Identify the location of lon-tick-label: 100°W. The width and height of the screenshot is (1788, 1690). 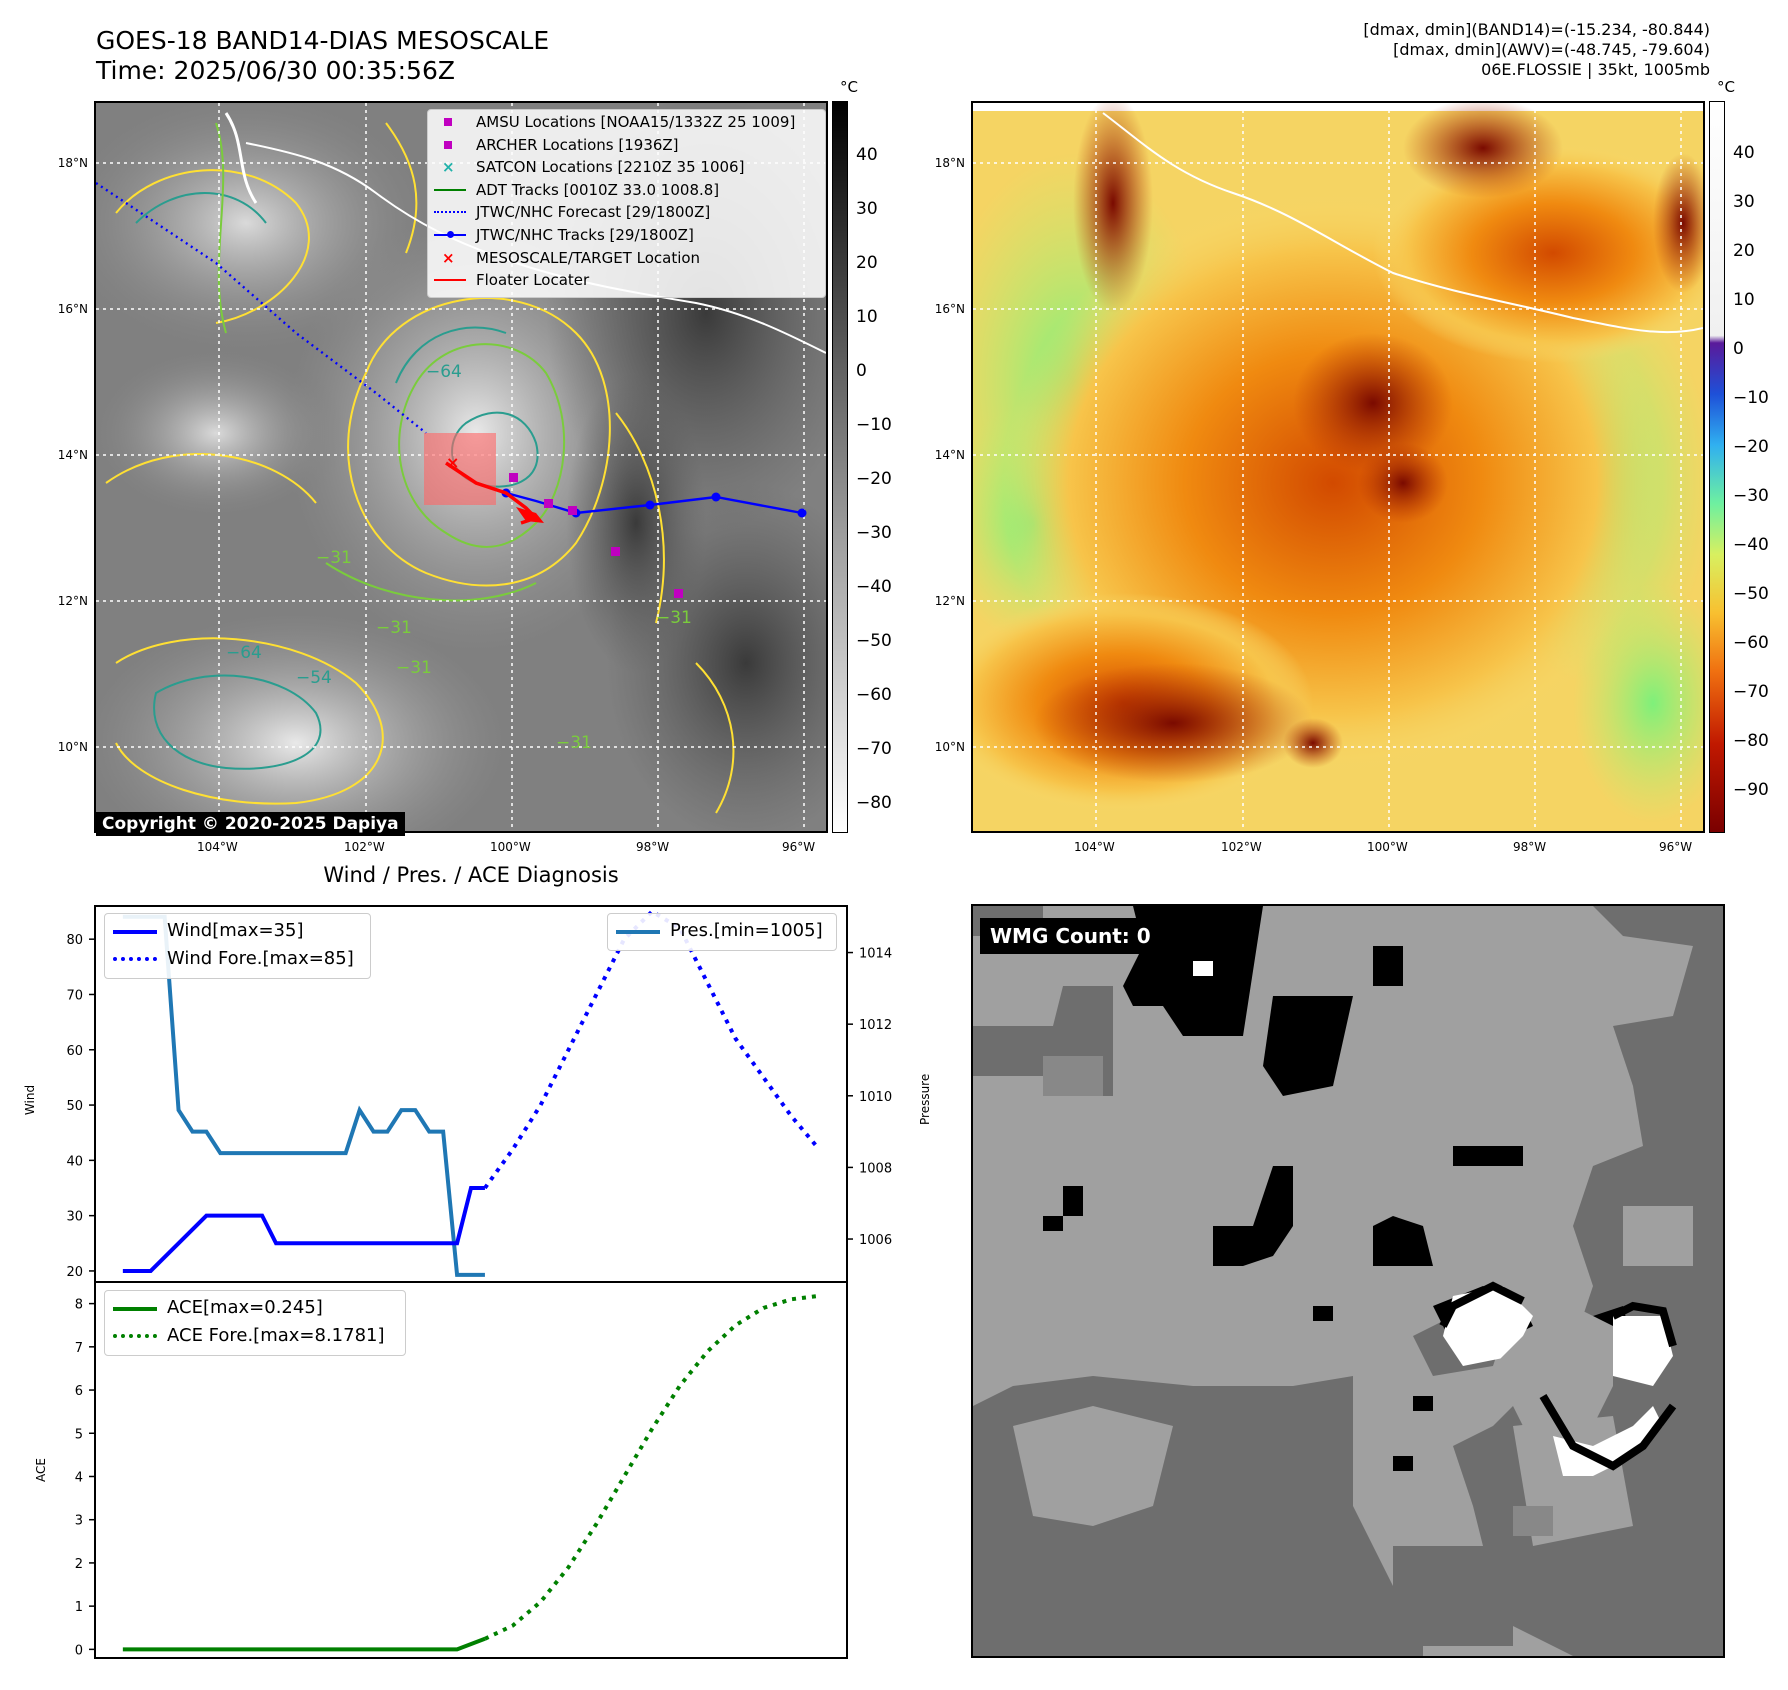
(1387, 847).